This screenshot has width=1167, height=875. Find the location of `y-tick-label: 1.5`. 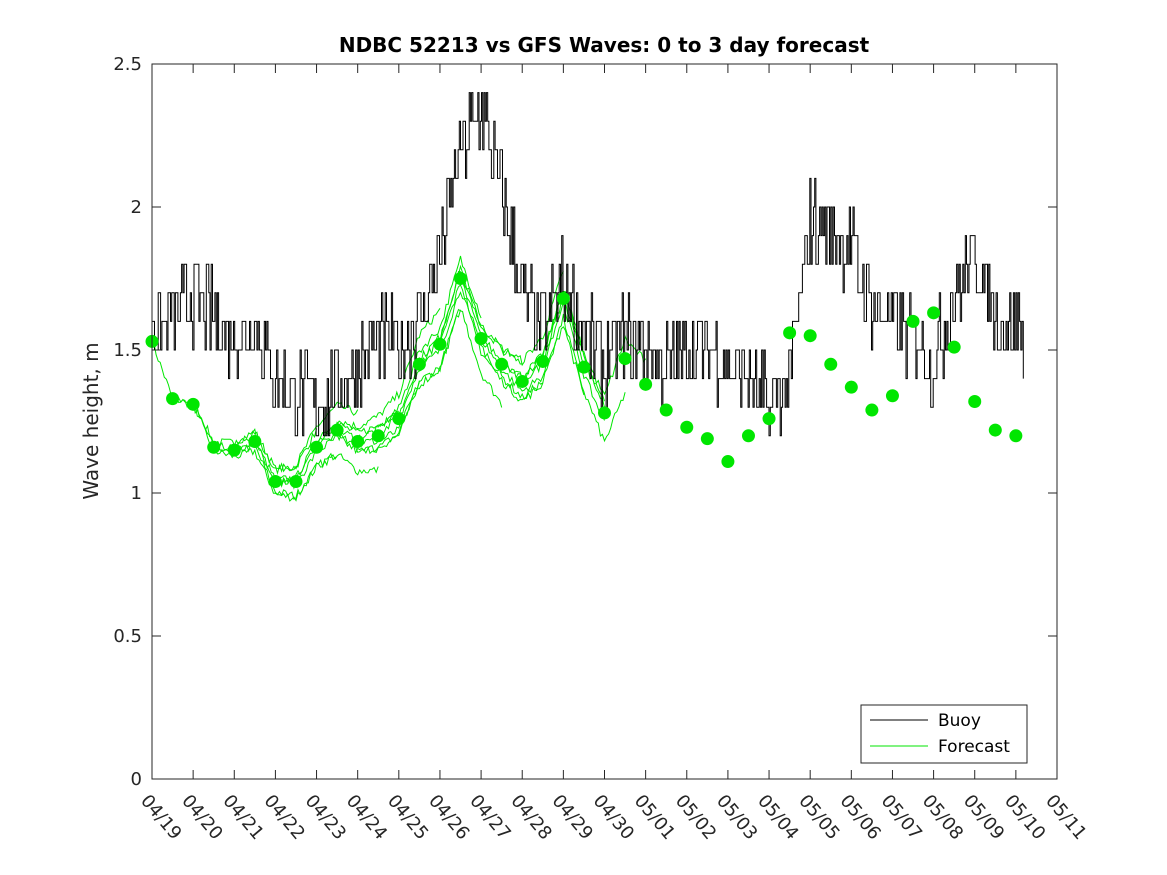

y-tick-label: 1.5 is located at coordinates (127, 350).